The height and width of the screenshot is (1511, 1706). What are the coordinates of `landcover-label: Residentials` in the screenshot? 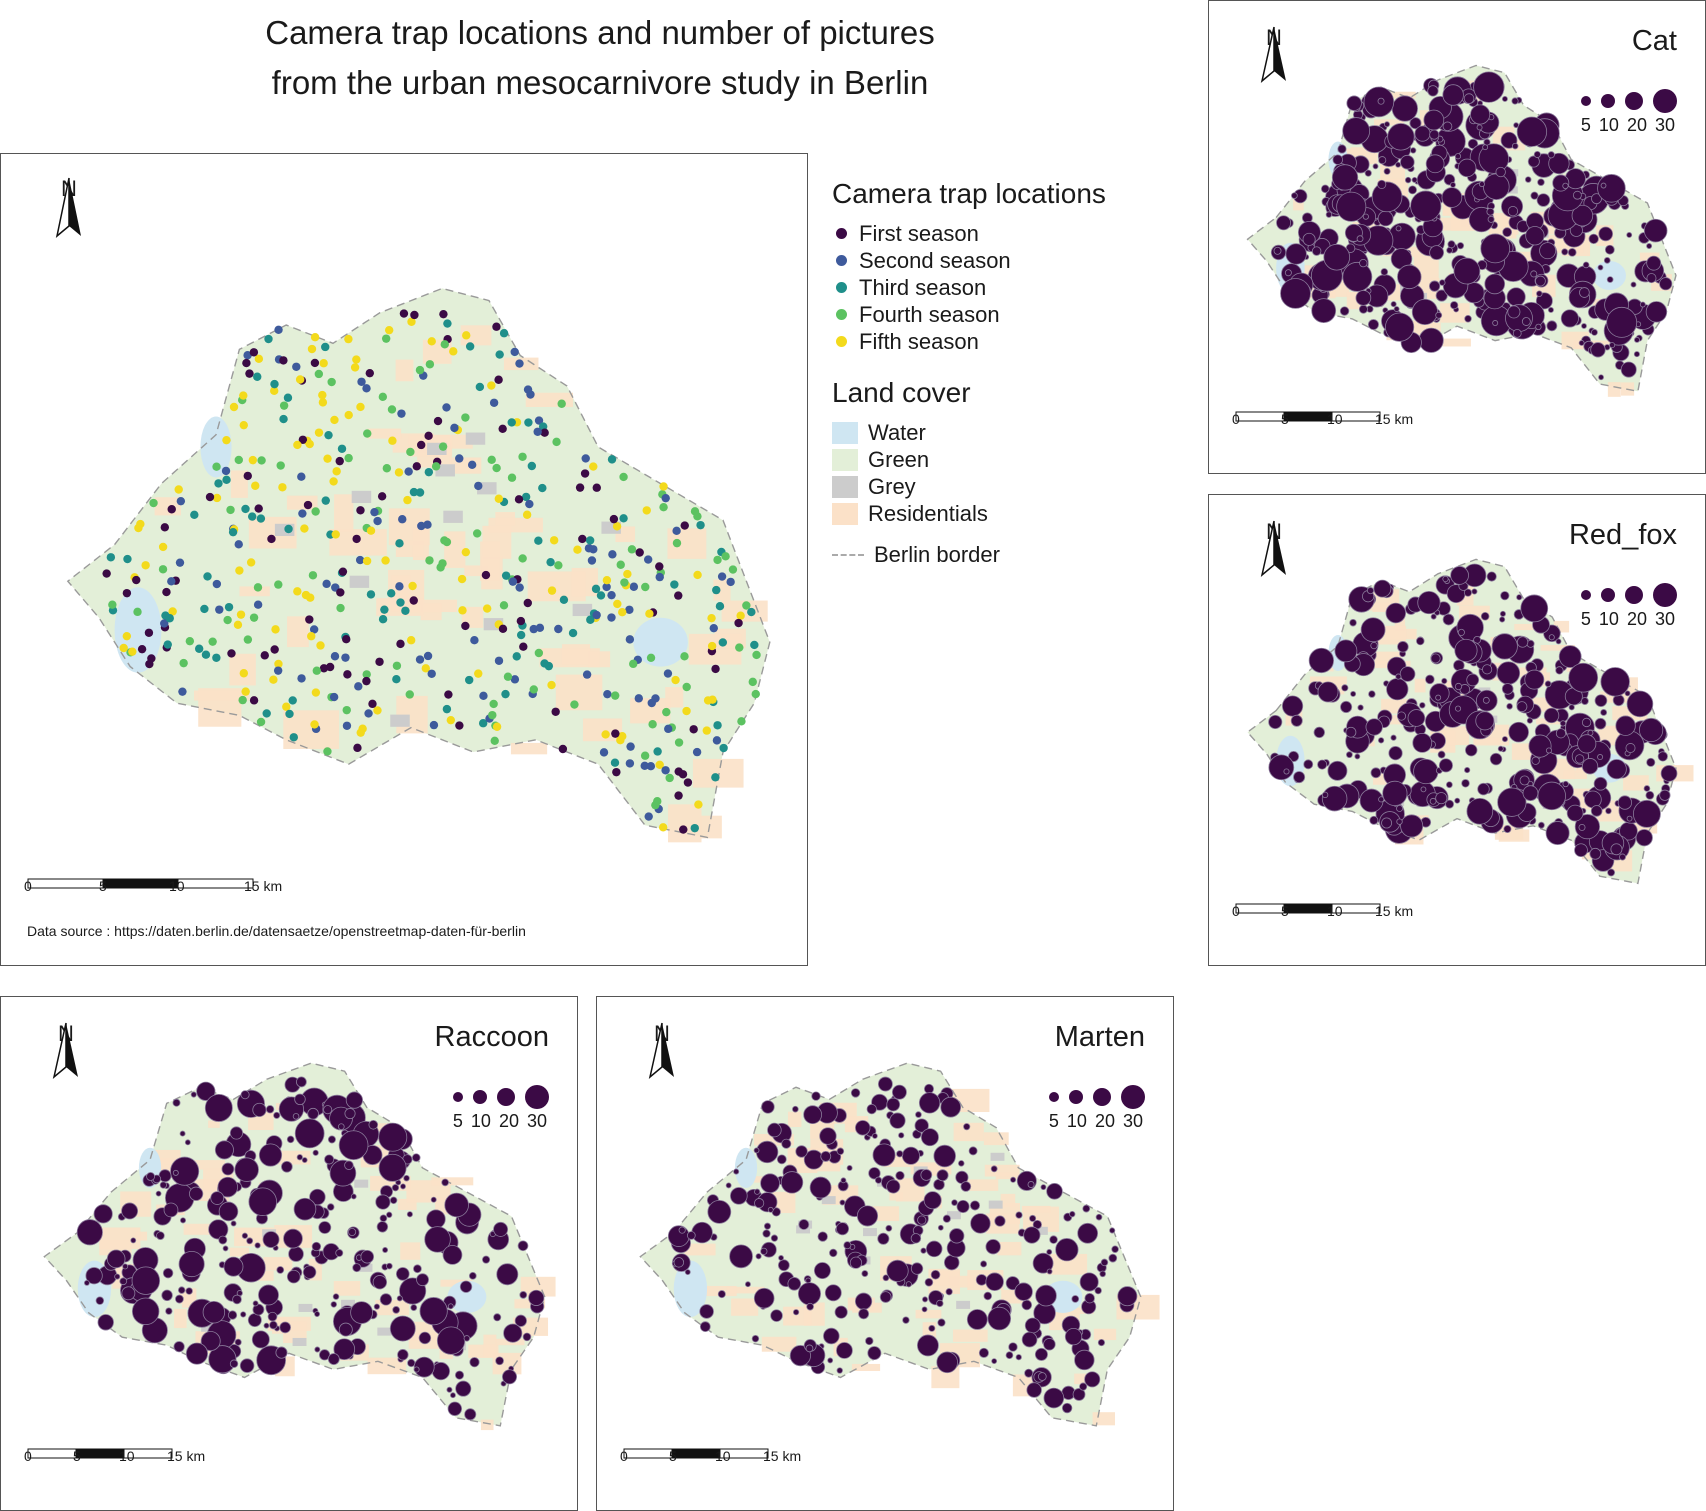 It's located at (928, 513).